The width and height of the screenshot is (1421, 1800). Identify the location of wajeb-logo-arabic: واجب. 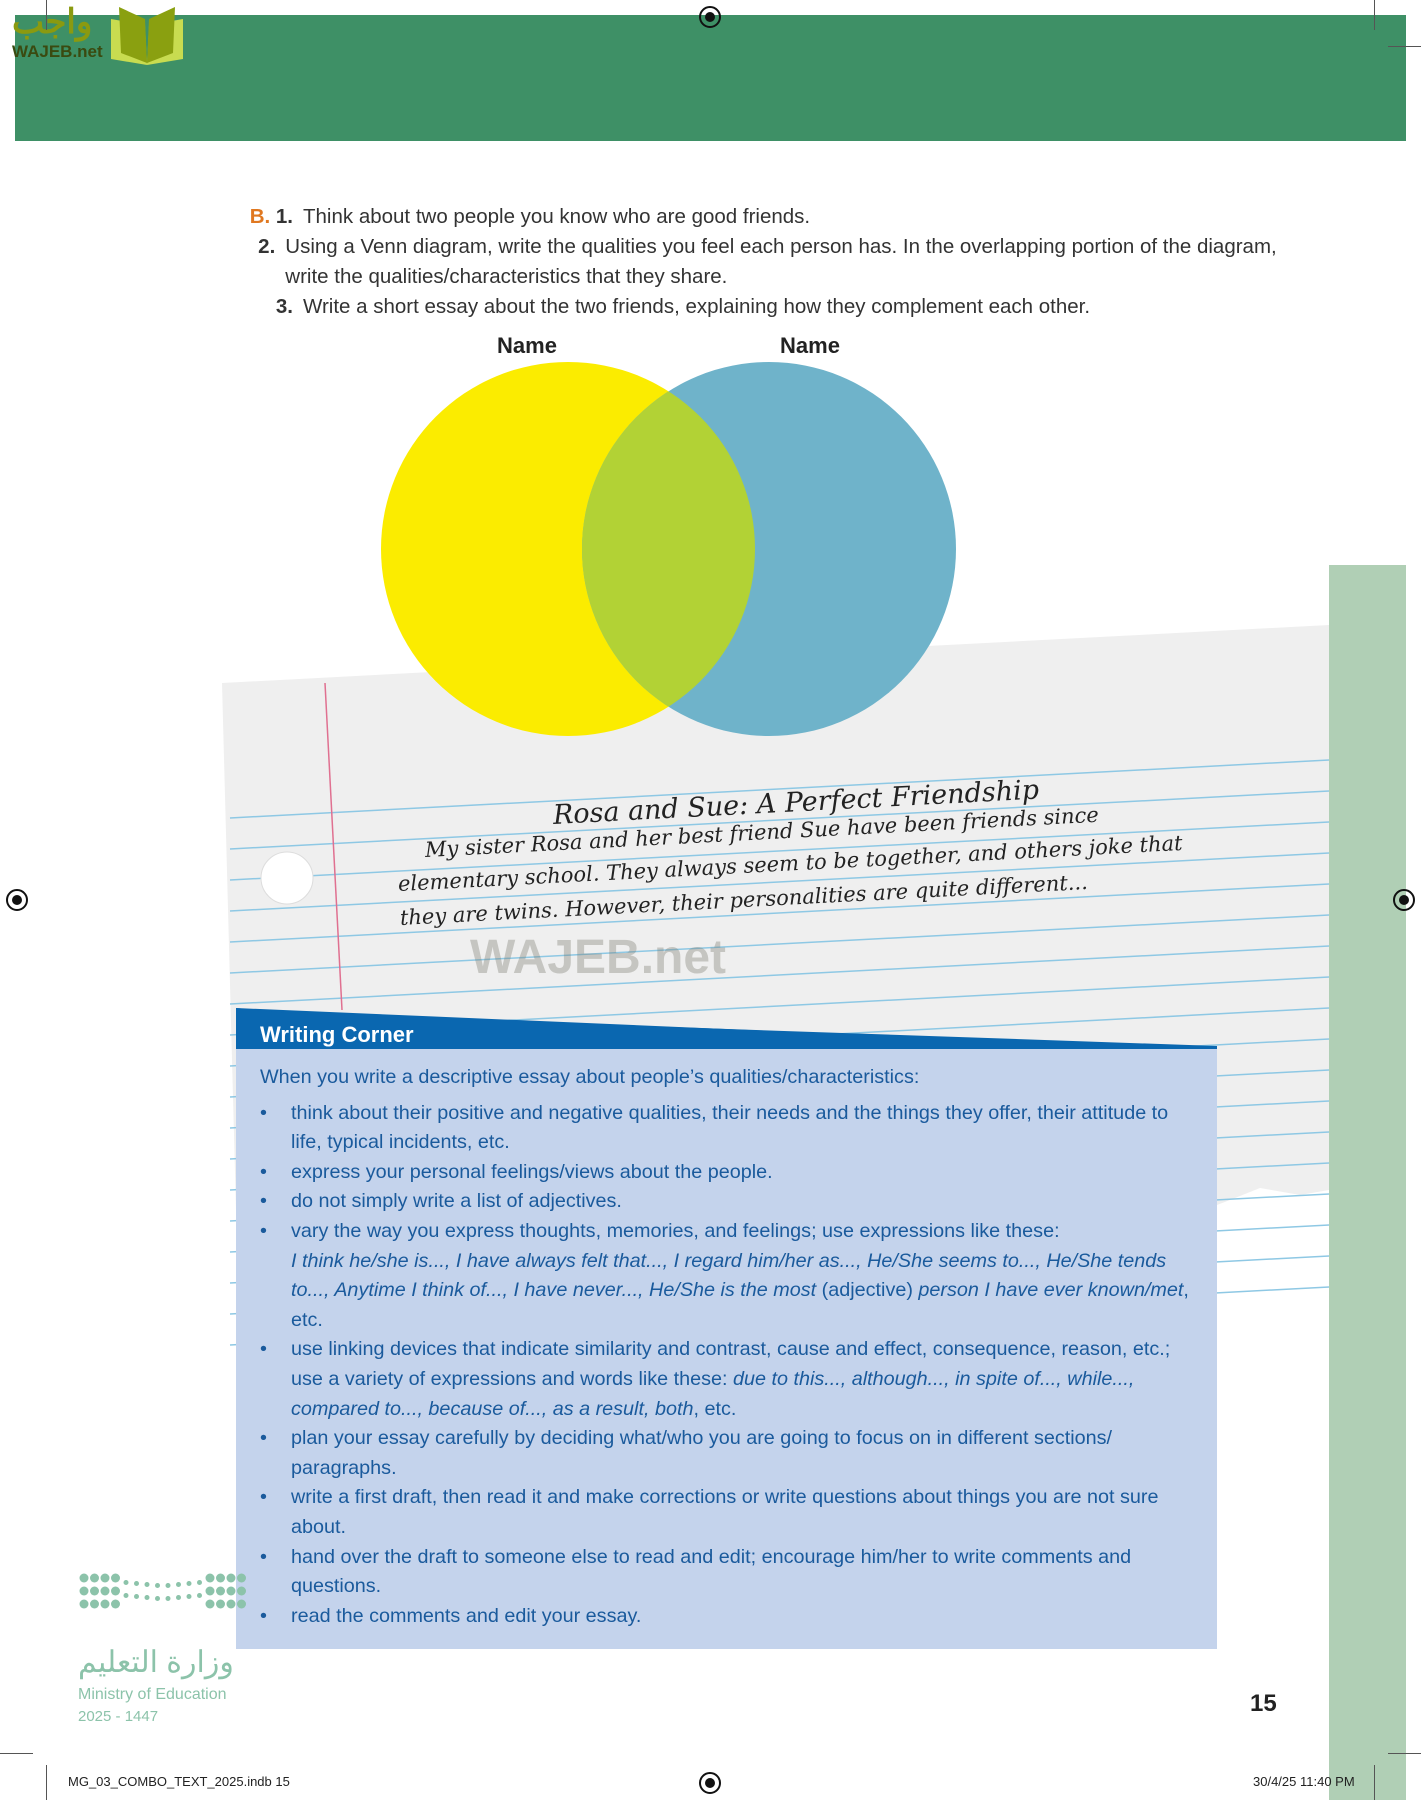
(52, 22).